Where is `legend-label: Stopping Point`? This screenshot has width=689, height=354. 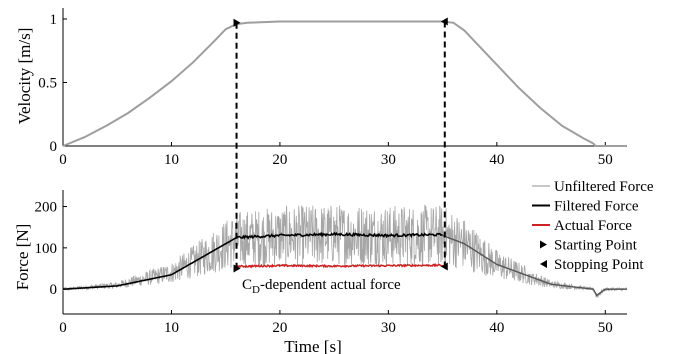 legend-label: Stopping Point is located at coordinates (599, 265).